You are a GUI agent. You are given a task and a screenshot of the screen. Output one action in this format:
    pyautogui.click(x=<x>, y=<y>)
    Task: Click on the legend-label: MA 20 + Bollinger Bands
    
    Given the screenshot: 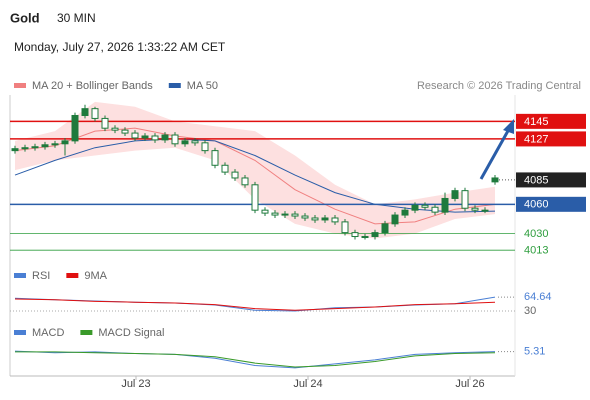 What is the action you would take?
    pyautogui.click(x=92, y=86)
    